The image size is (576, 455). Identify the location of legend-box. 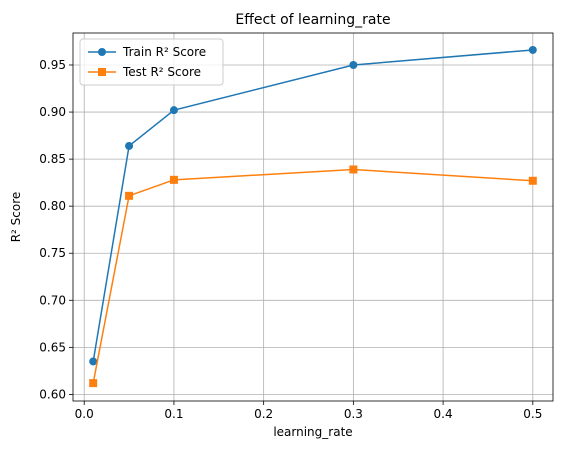
(151, 62).